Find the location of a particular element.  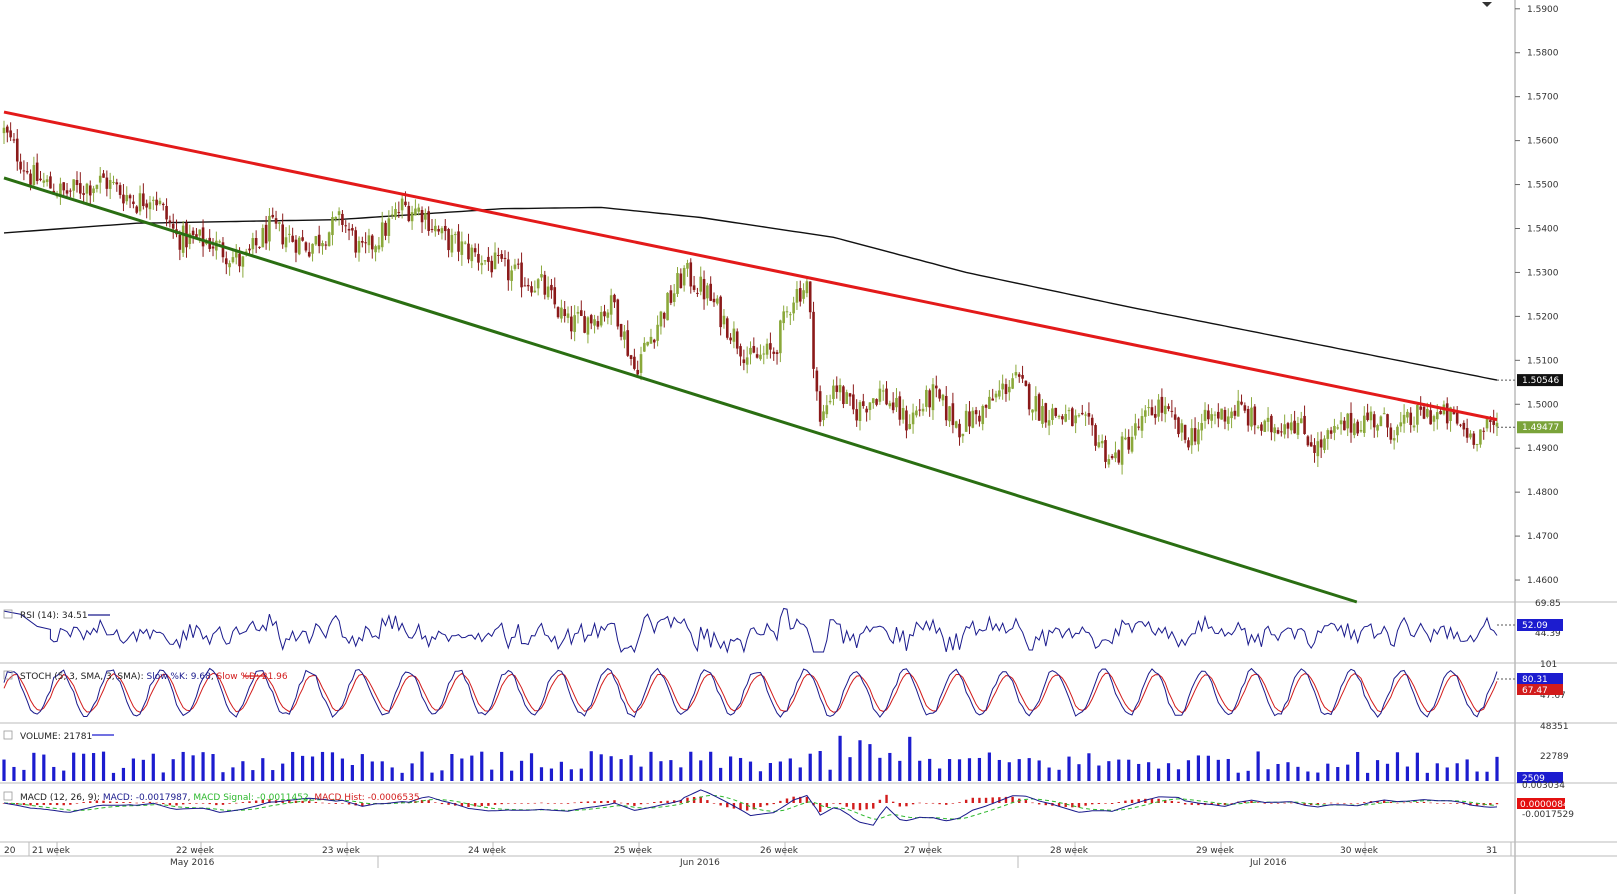

stoch-label: STOCH (5, 3, SMA, 3, SMA): is located at coordinates (82, 677).